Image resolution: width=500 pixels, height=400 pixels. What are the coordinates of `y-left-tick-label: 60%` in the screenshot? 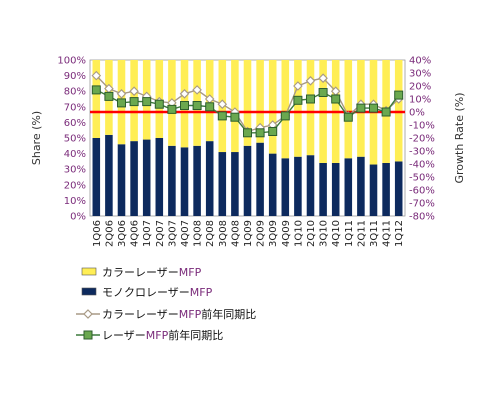 It's located at (75, 123).